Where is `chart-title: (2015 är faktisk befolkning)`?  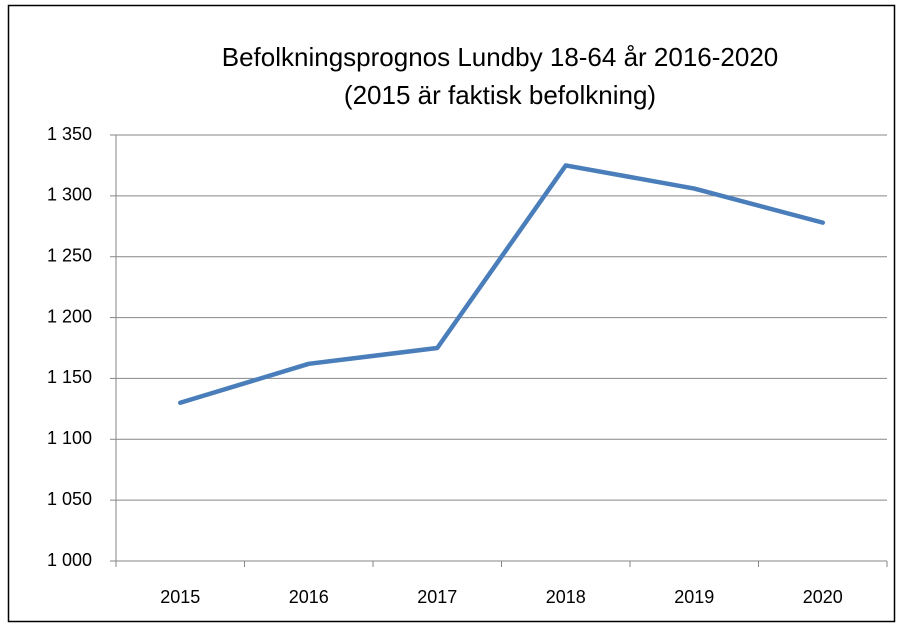 chart-title: (2015 är faktisk befolkning) is located at coordinates (500, 95).